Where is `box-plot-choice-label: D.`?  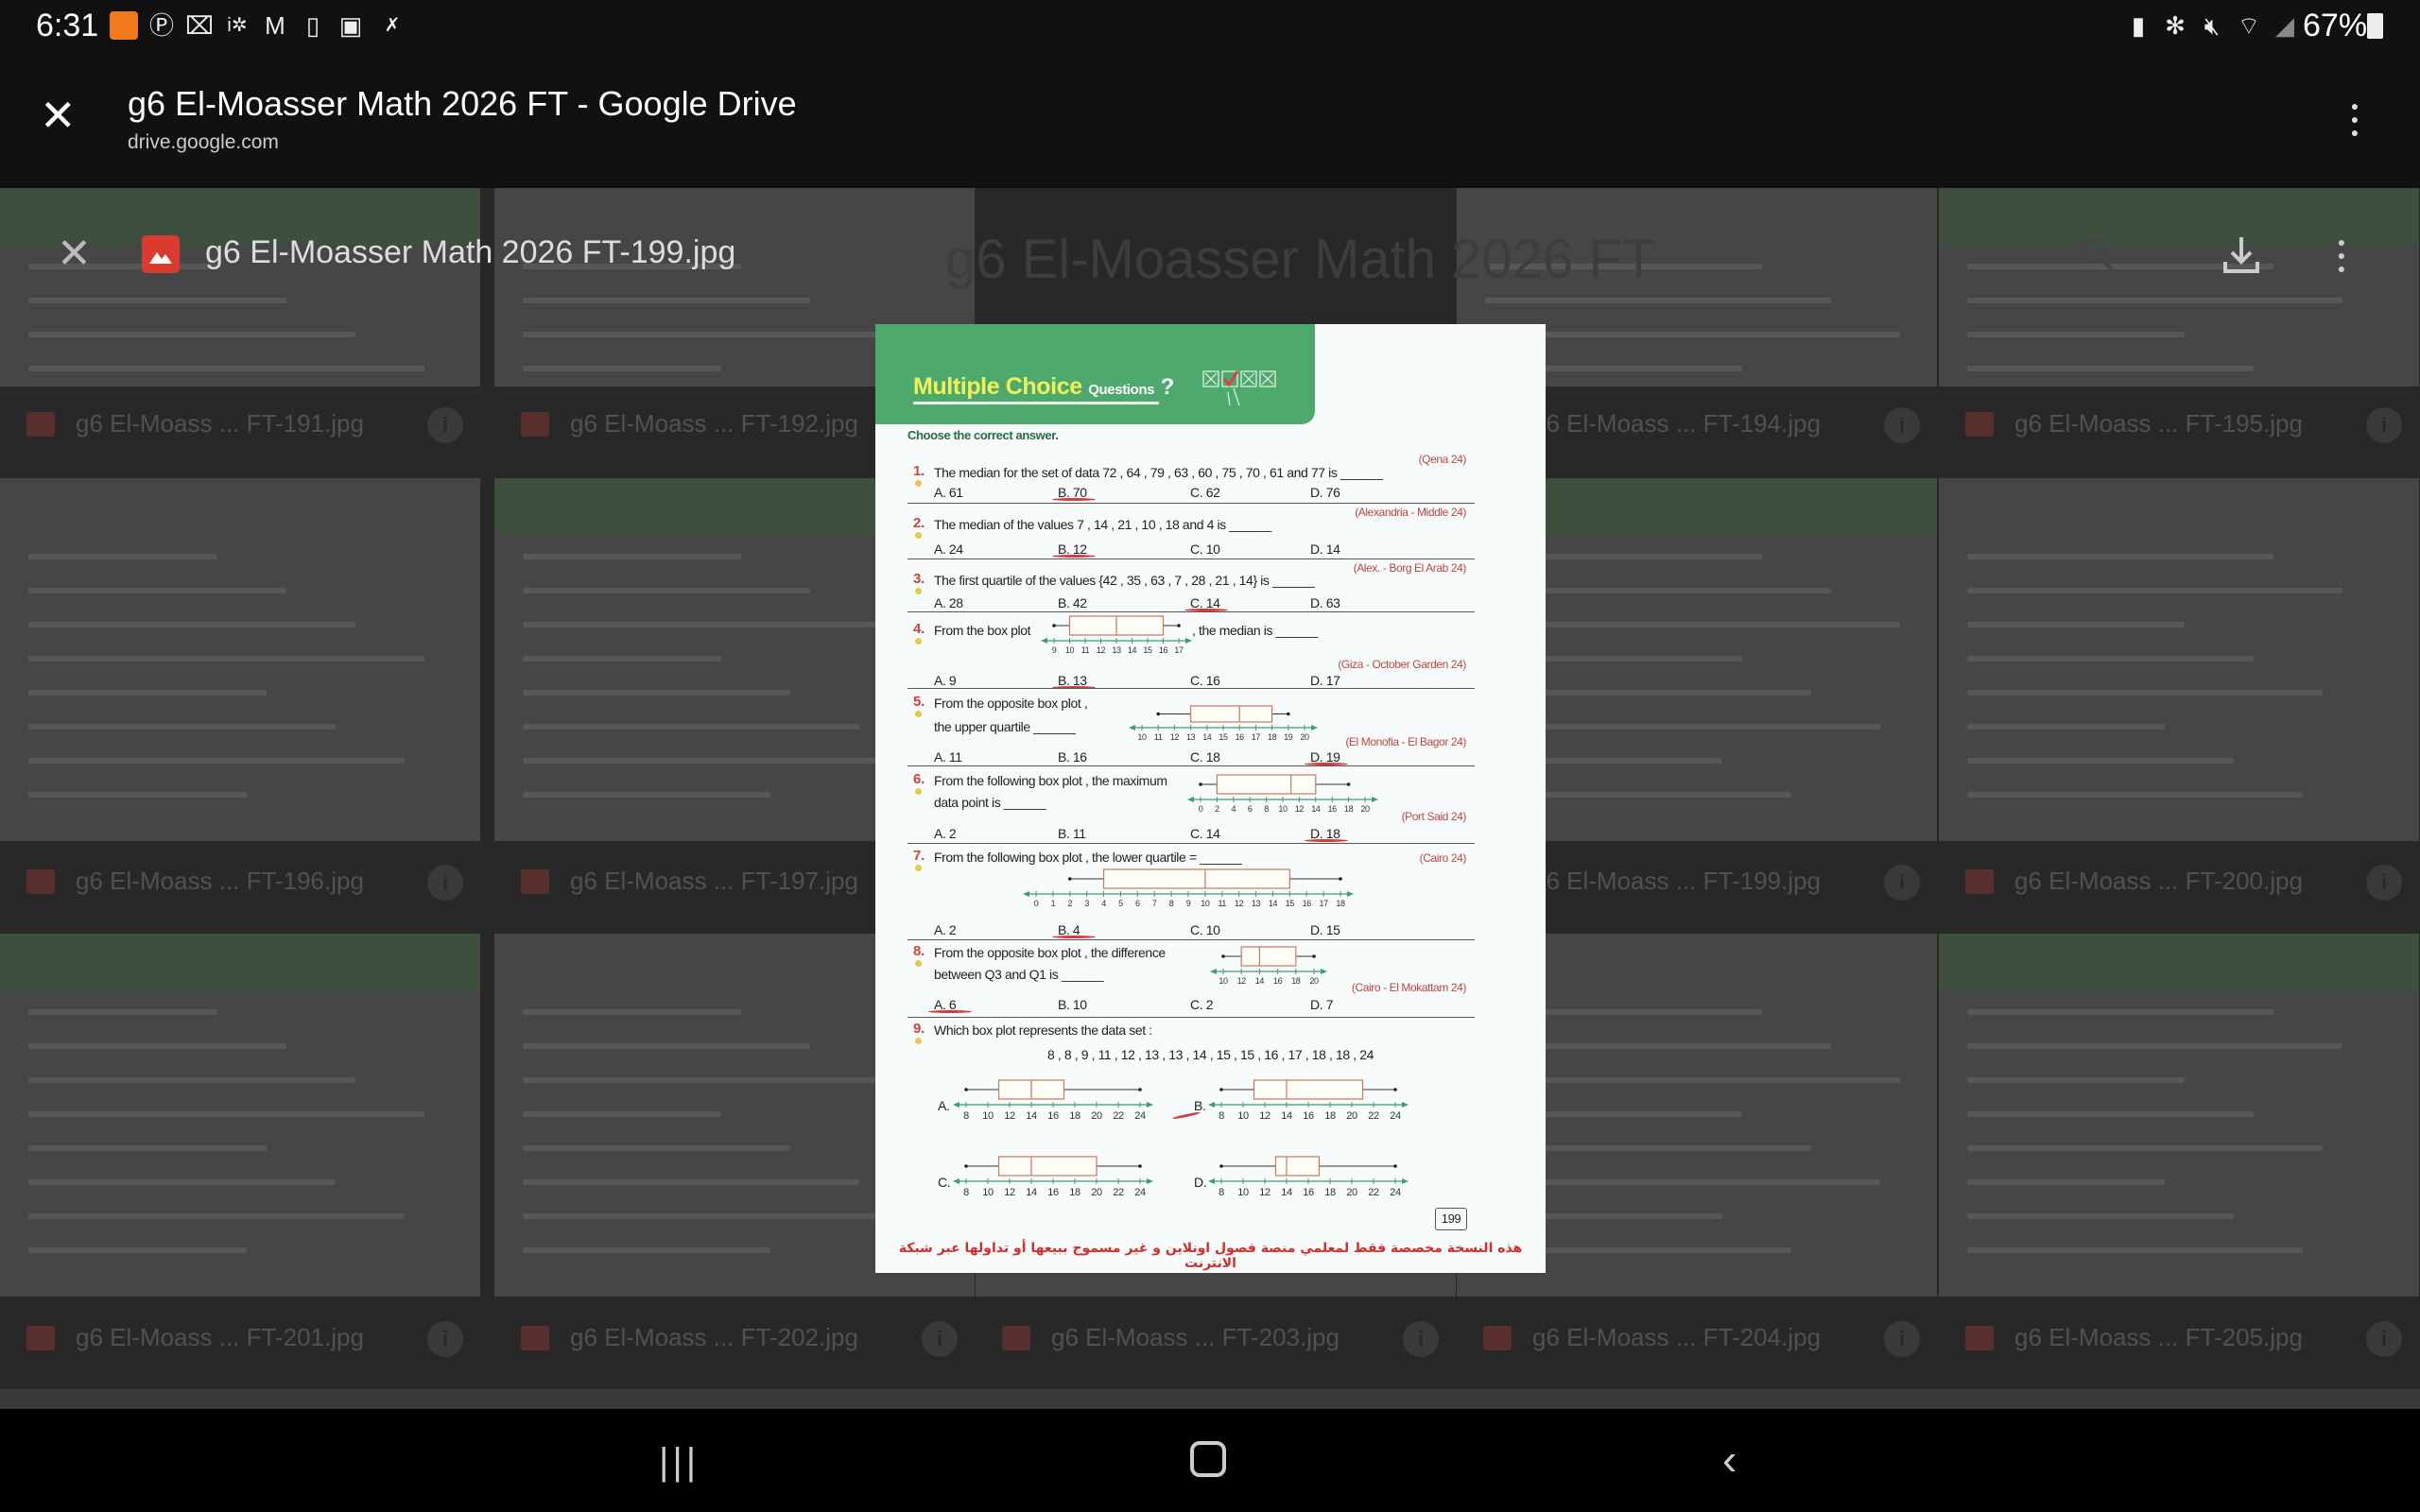
box-plot-choice-label: D. is located at coordinates (1200, 1182).